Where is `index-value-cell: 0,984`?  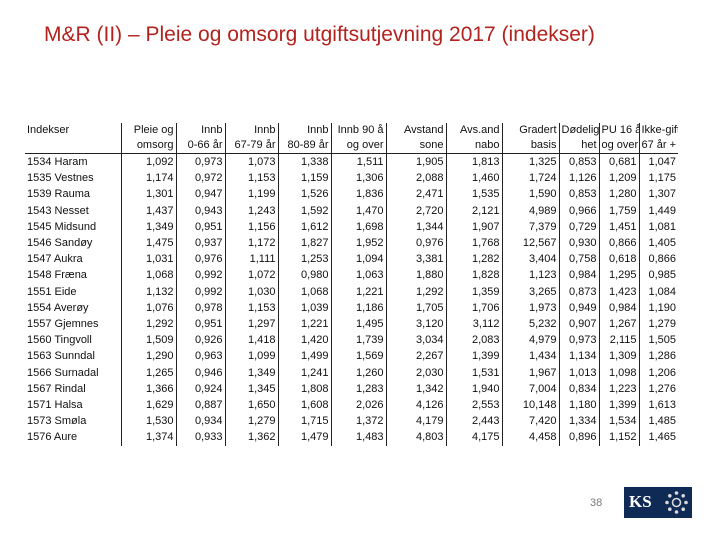 index-value-cell: 0,984 is located at coordinates (578, 275).